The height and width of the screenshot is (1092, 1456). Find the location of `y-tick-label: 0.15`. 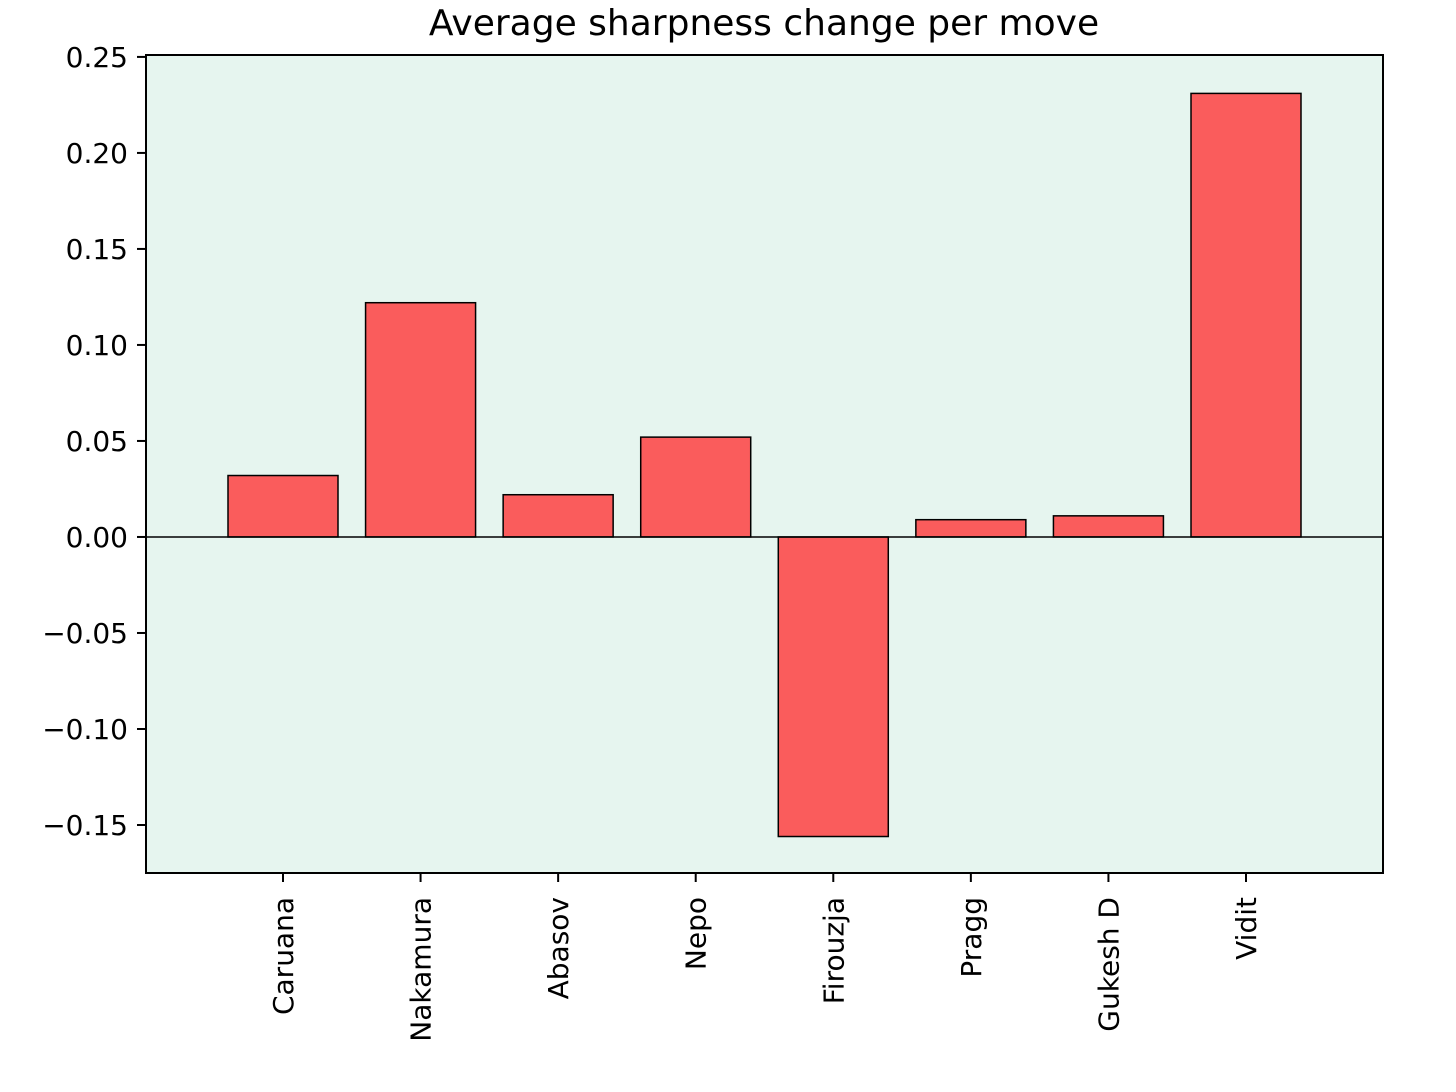

y-tick-label: 0.15 is located at coordinates (97, 249).